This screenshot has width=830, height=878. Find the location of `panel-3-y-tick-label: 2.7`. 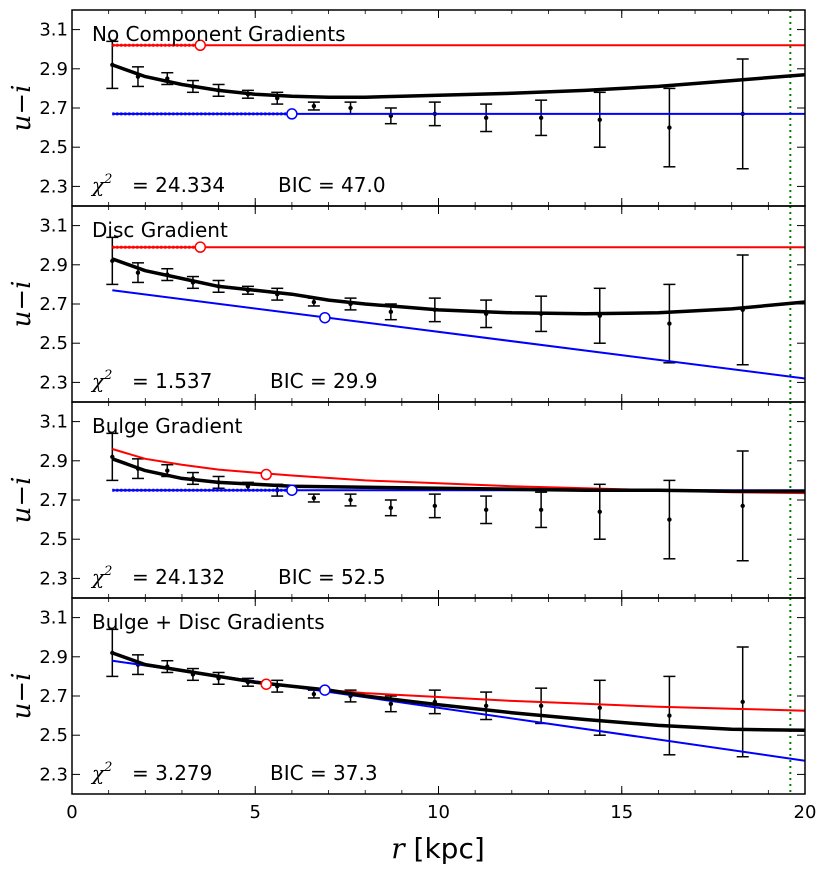

panel-3-y-tick-label: 2.7 is located at coordinates (53, 500).